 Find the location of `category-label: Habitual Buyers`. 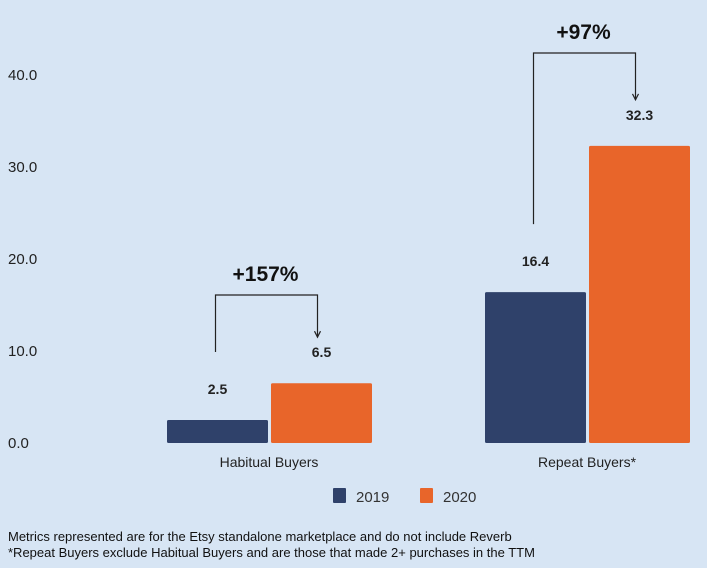

category-label: Habitual Buyers is located at coordinates (269, 462).